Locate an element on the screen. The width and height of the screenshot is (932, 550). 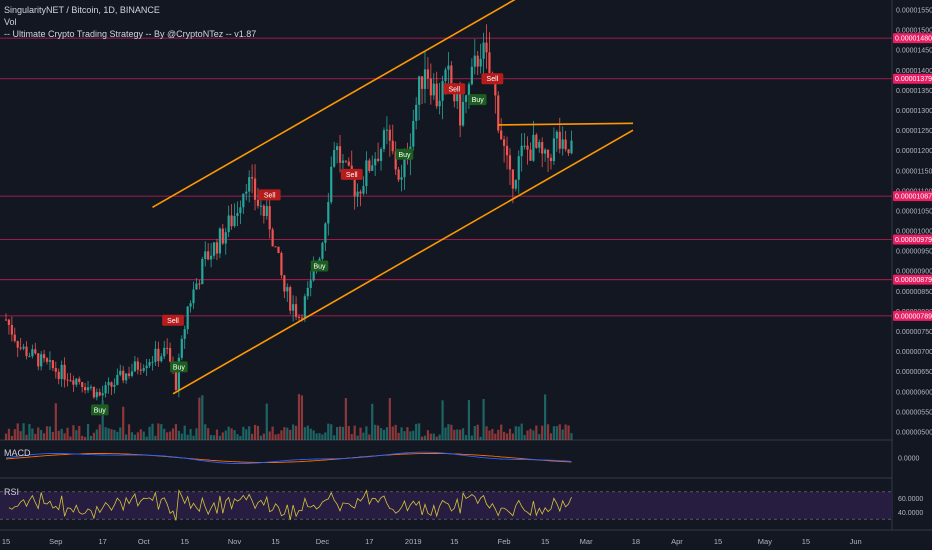
level-tag-label: 0.00001087 is located at coordinates (913, 197).